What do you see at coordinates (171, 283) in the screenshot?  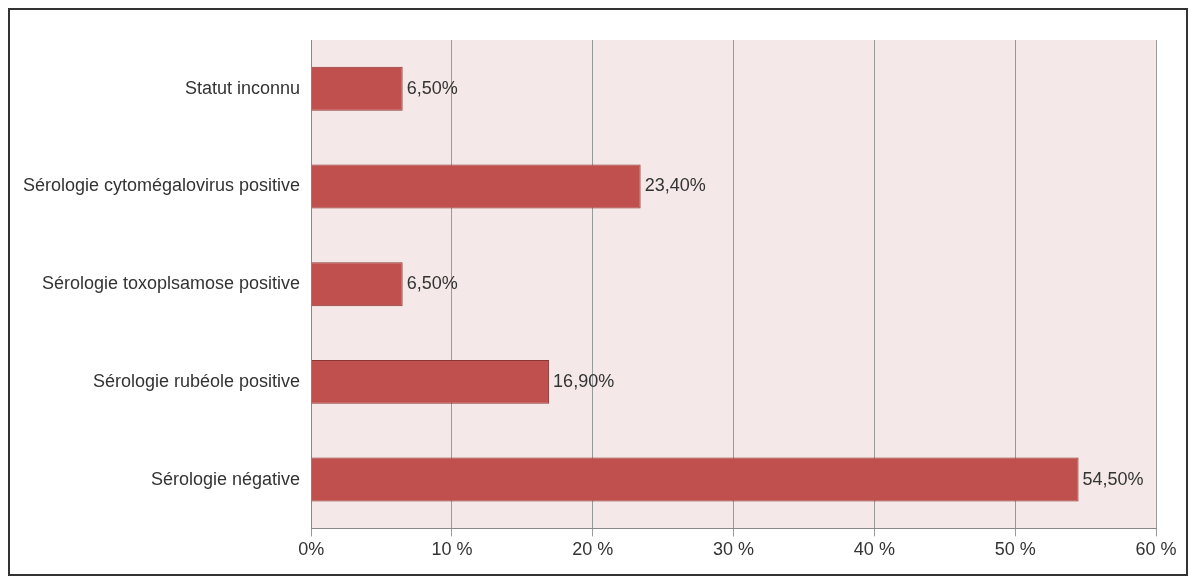 I see `y-tick-label: Sérologie toxoplsamose positive` at bounding box center [171, 283].